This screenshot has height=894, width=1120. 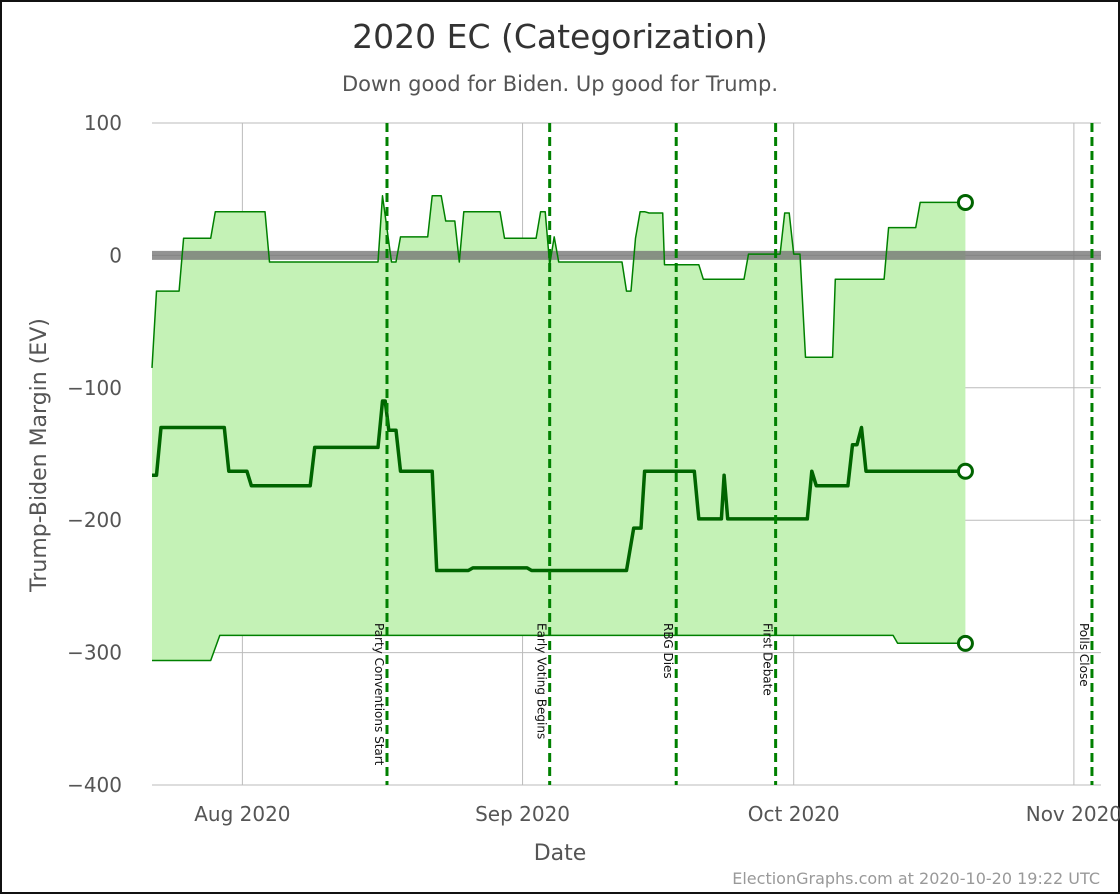 I want to click on series-line-upper, so click(x=558, y=281).